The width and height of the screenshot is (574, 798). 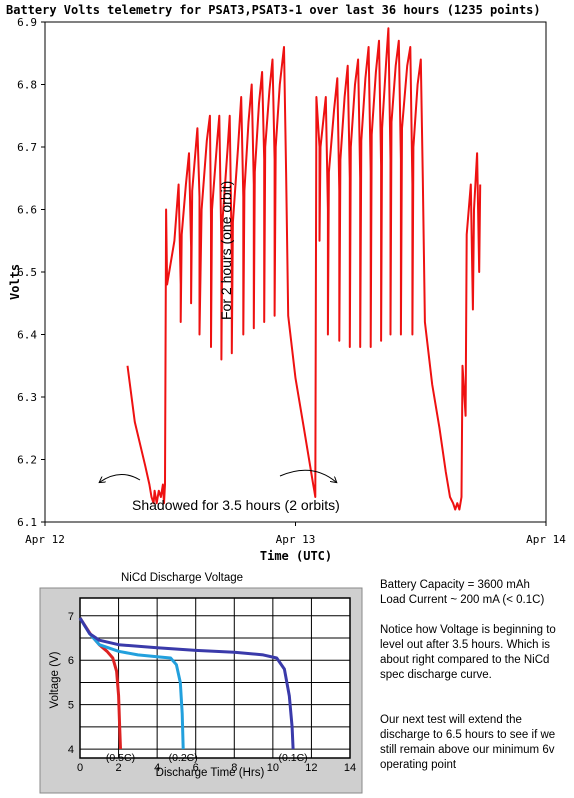 I want to click on y-tick-label: 6.8, so click(x=27, y=85).